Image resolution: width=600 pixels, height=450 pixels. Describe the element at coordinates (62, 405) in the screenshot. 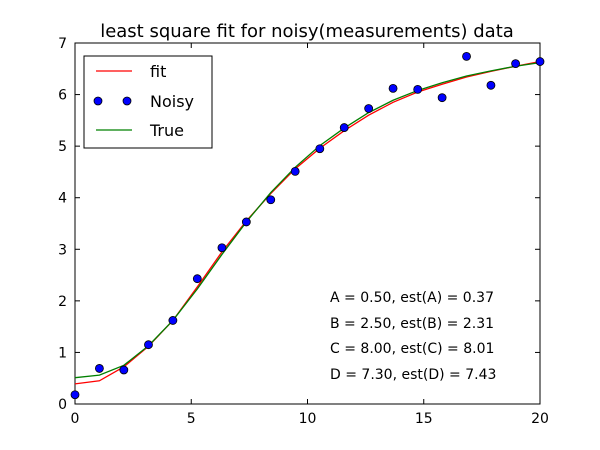

I see `y-tick-label-0: 0` at that location.